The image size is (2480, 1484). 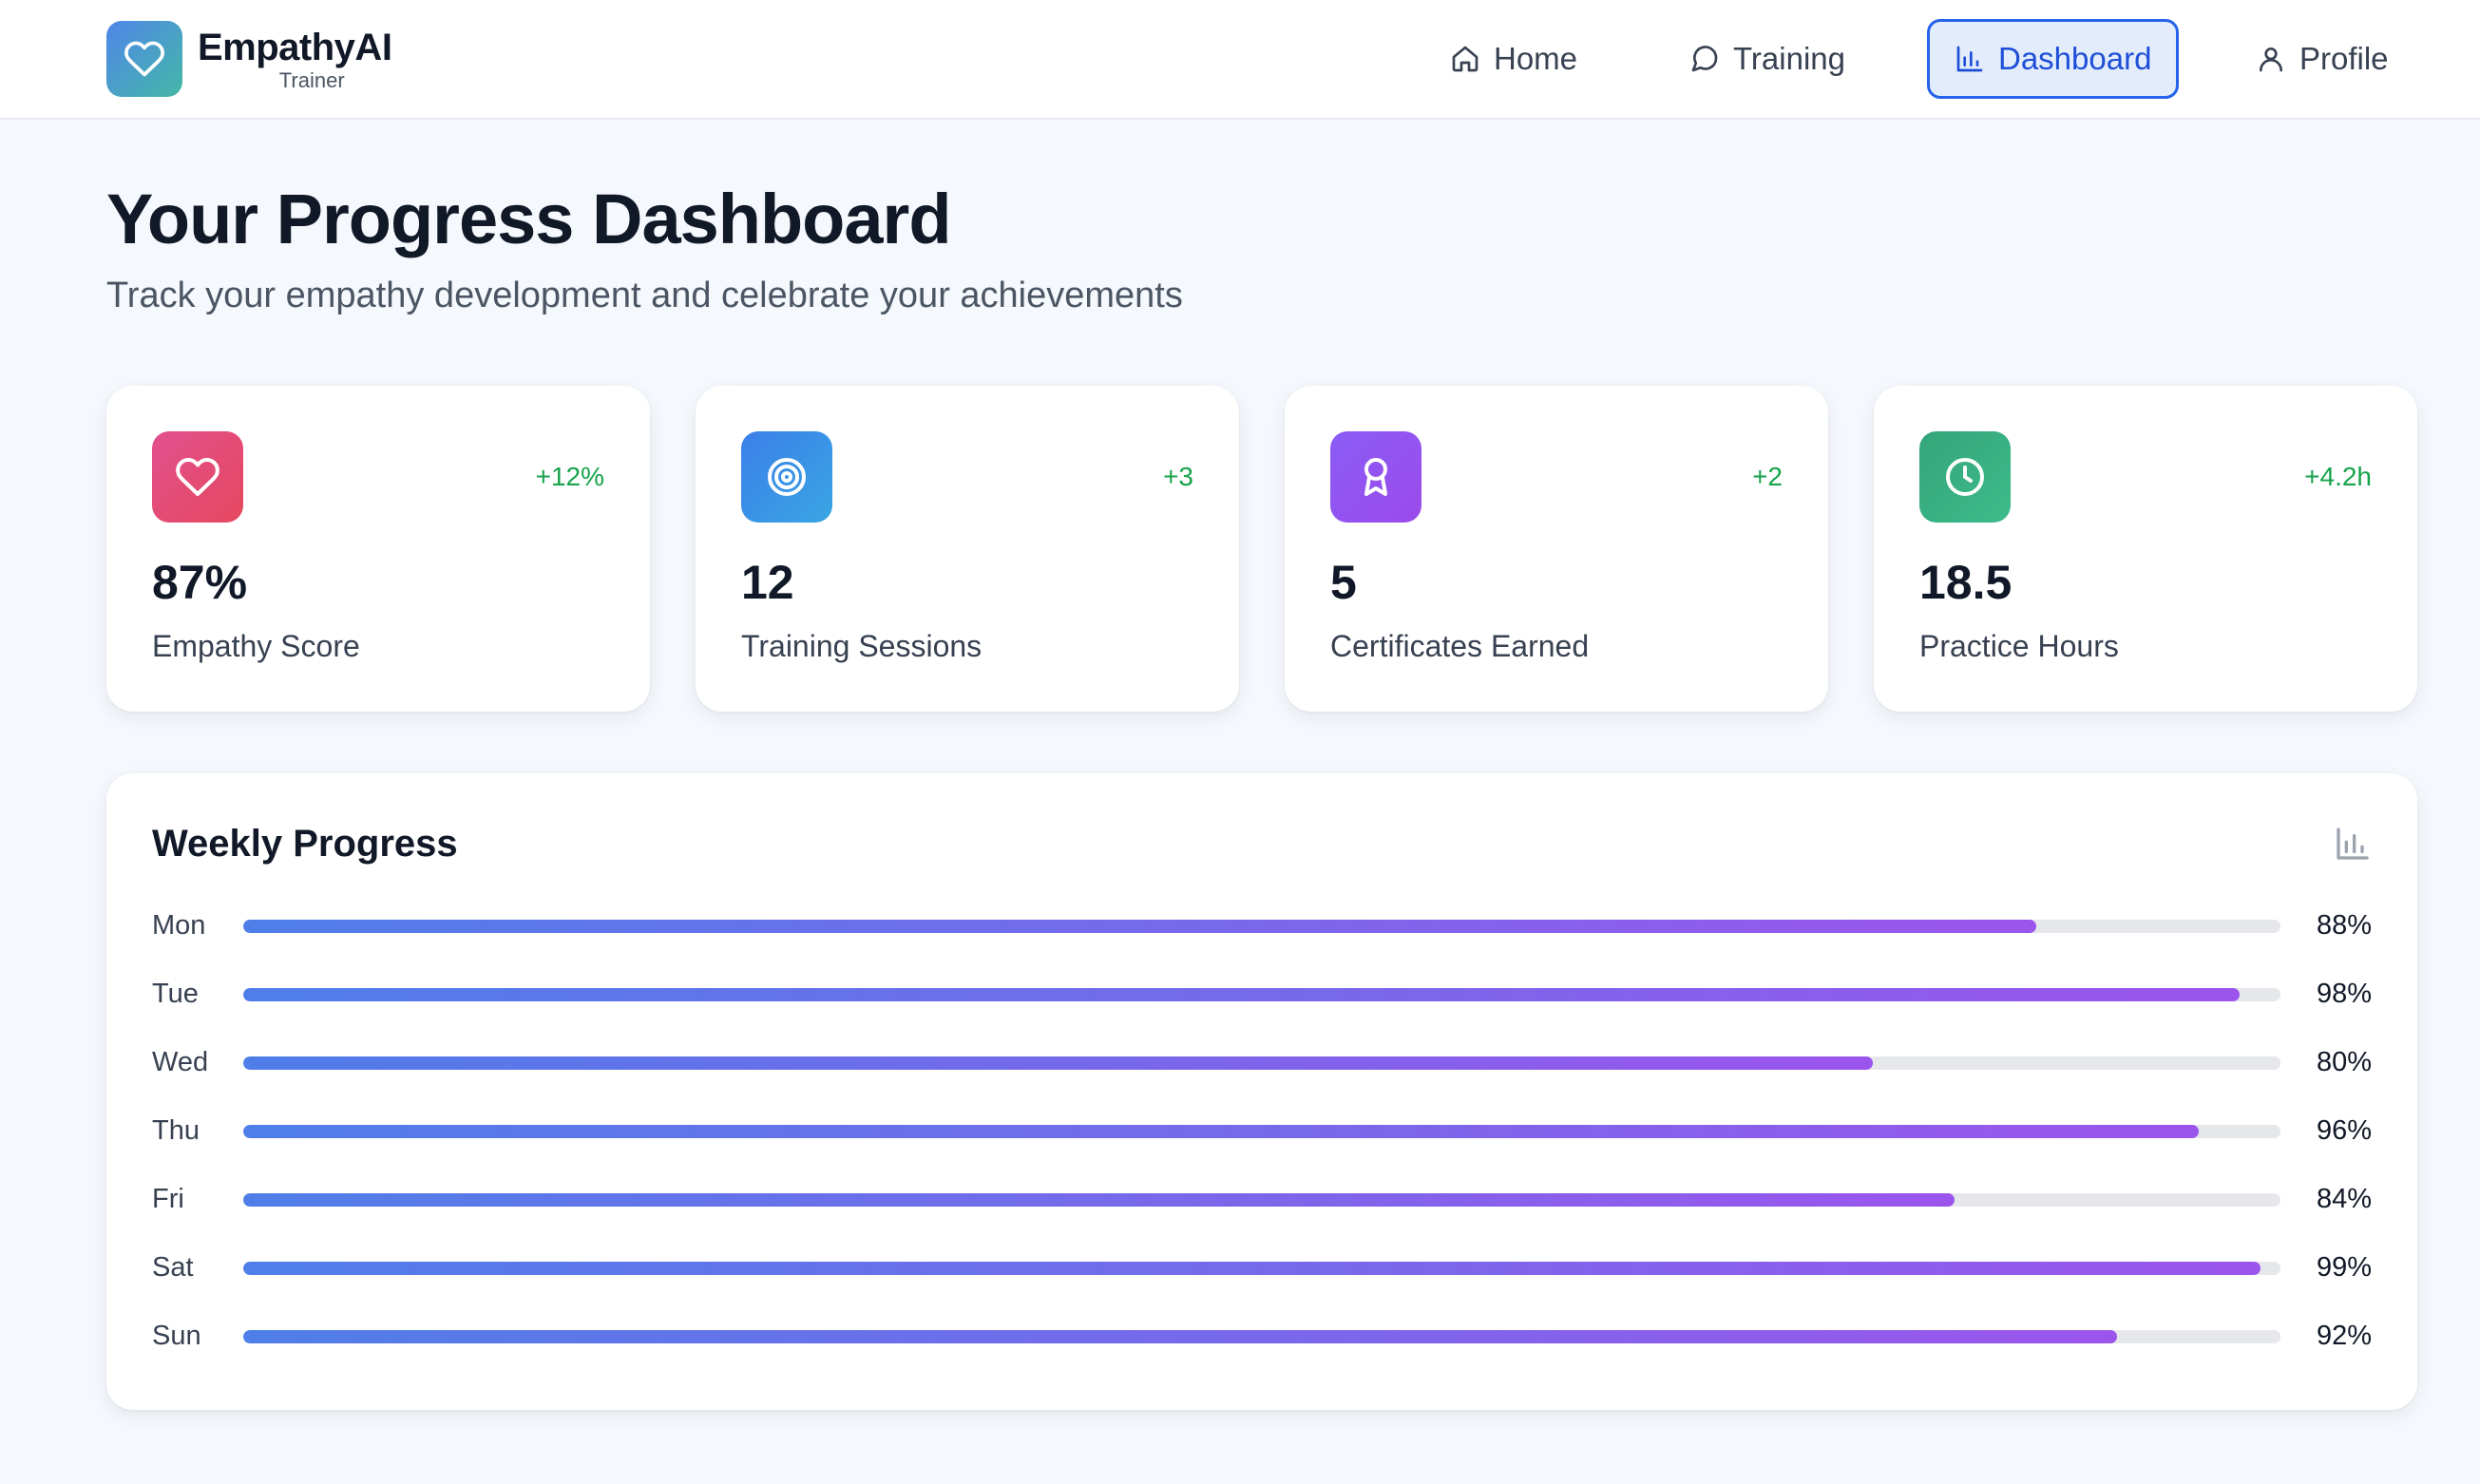 What do you see at coordinates (176, 1336) in the screenshot?
I see `progress-day-label: Sun` at bounding box center [176, 1336].